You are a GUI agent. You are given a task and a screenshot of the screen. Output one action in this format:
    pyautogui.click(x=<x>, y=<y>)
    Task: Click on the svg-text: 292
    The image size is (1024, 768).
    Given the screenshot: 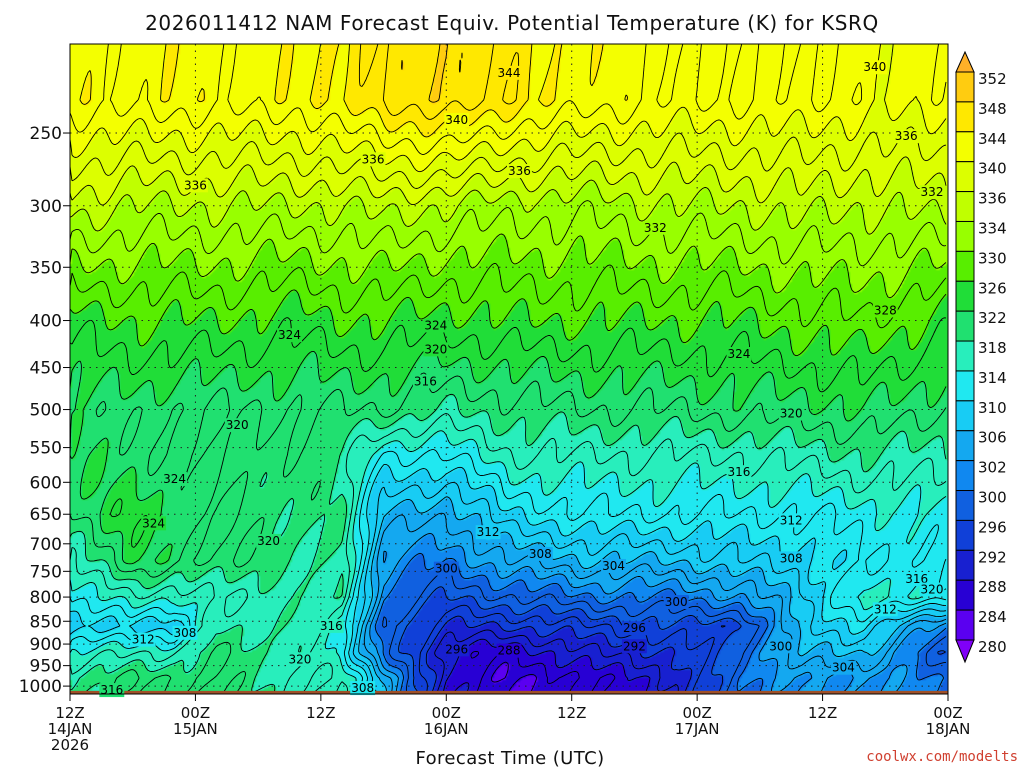 What is the action you would take?
    pyautogui.click(x=634, y=646)
    